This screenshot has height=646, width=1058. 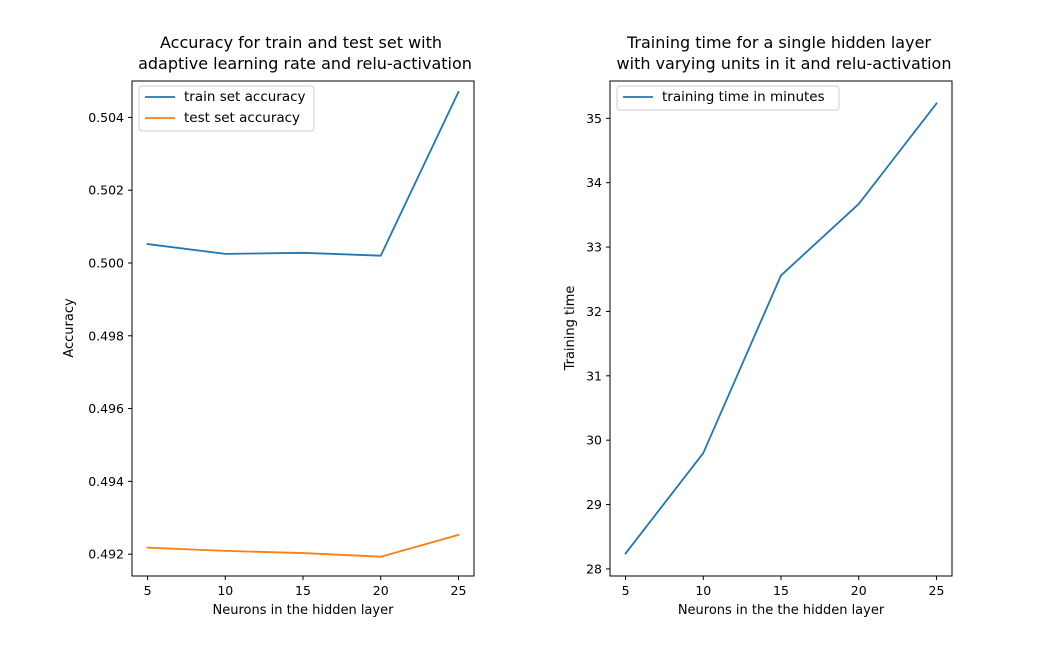 What do you see at coordinates (69, 328) in the screenshot?
I see `accuracy-chart-y-axis-label: Accuracy` at bounding box center [69, 328].